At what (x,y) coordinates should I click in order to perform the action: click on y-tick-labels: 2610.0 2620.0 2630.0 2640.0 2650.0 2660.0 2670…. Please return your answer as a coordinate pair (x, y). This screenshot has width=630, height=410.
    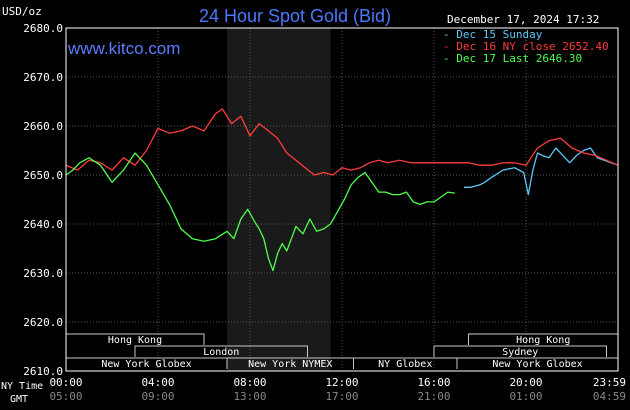
    Looking at the image, I should click on (43, 200).